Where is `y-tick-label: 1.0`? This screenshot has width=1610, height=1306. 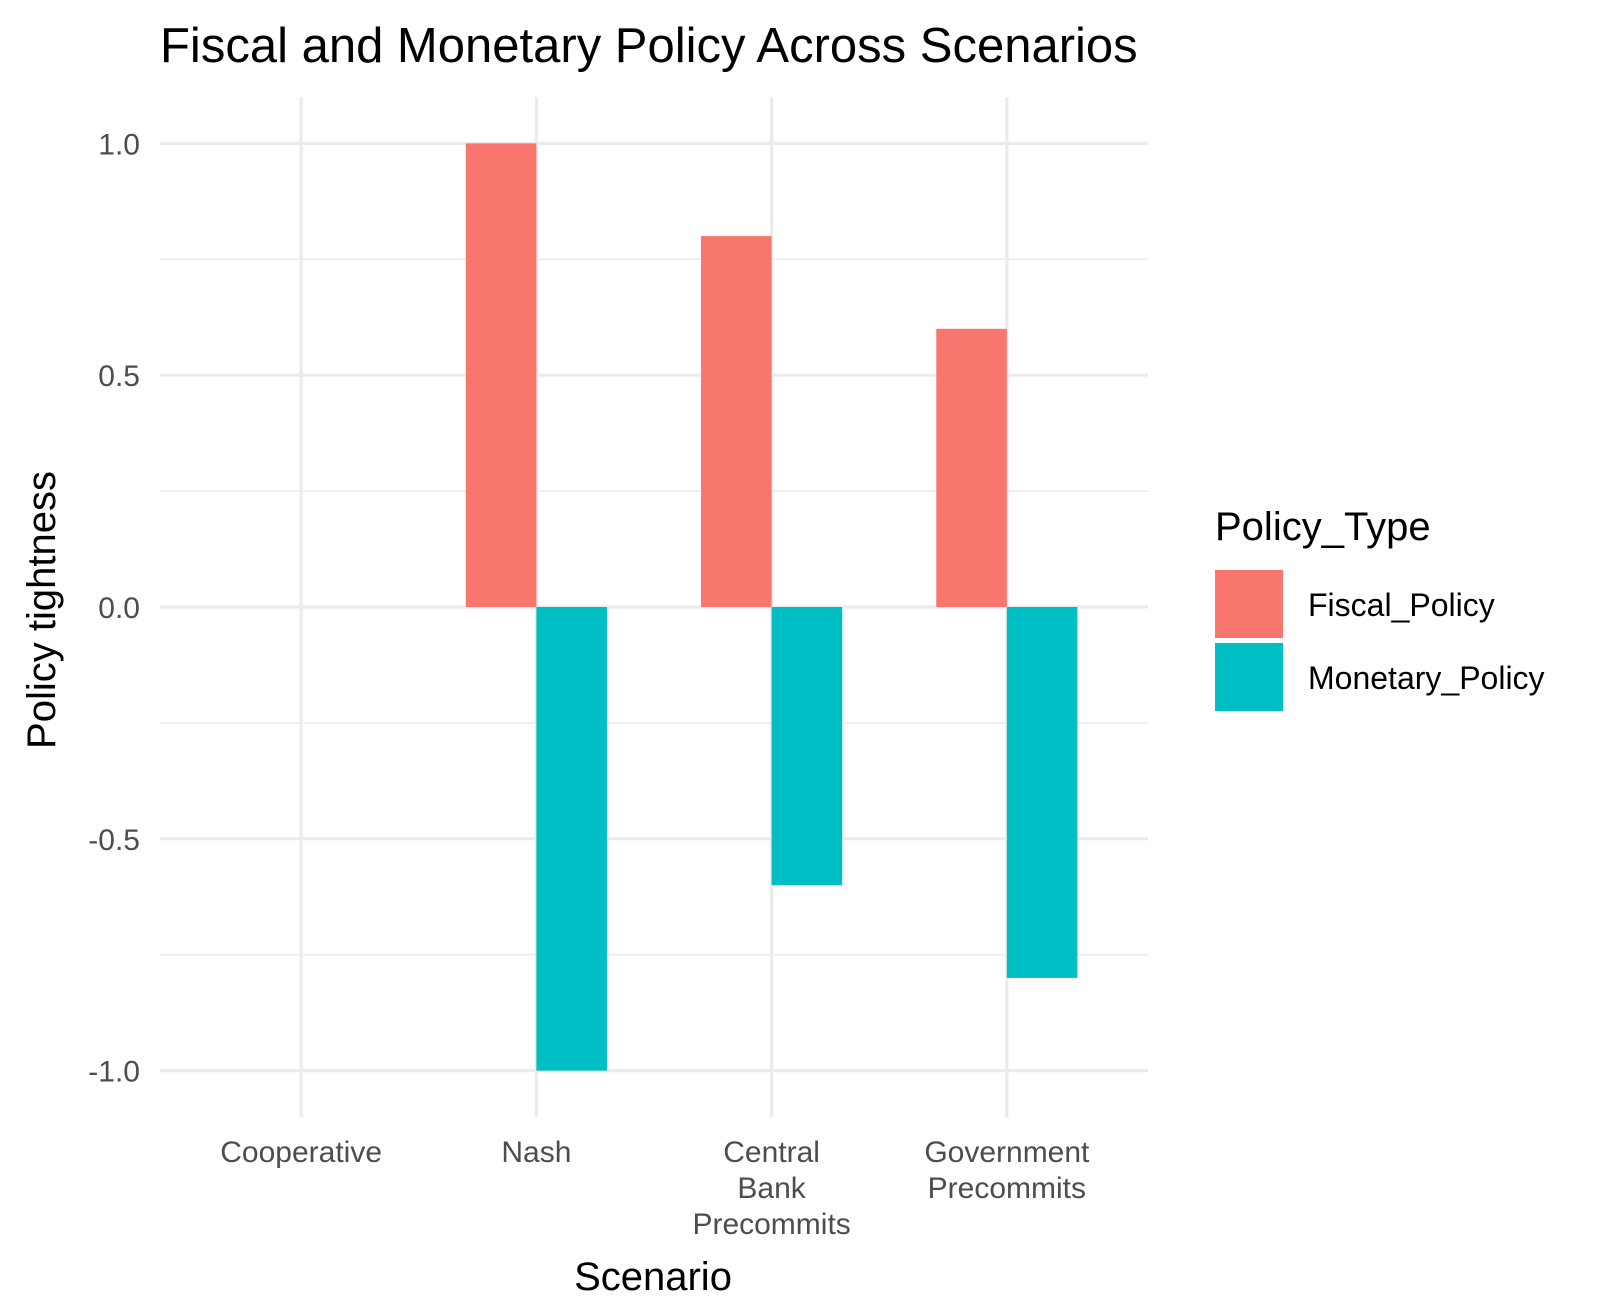
y-tick-label: 1.0 is located at coordinates (119, 144).